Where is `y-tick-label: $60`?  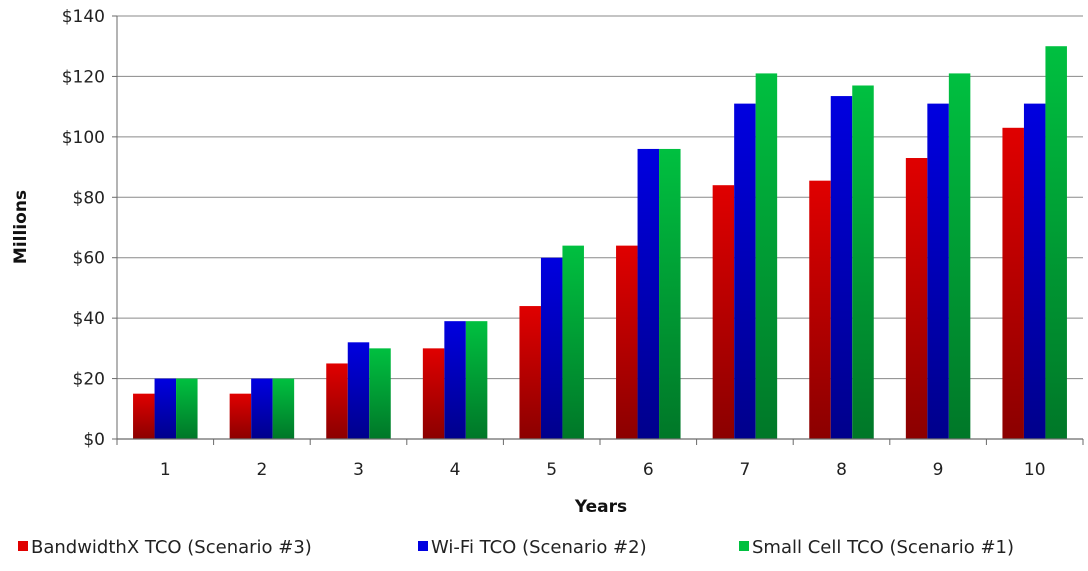 y-tick-label: $60 is located at coordinates (89, 259).